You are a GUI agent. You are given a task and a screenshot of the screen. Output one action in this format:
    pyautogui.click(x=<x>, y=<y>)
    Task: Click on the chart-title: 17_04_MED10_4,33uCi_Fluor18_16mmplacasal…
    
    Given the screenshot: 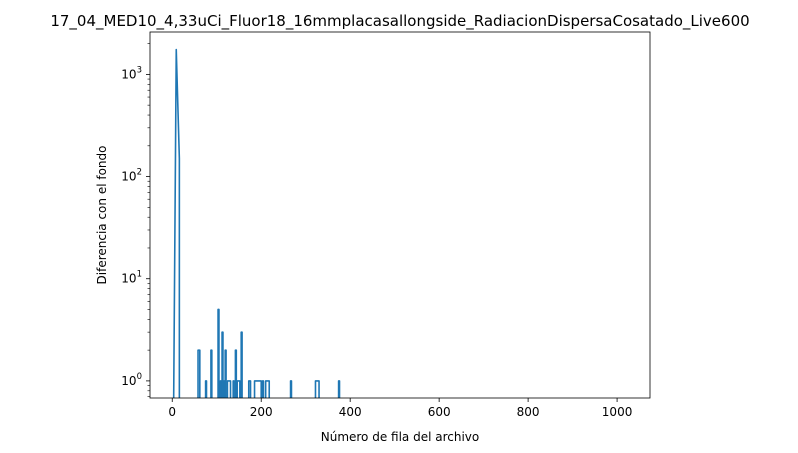 What is the action you would take?
    pyautogui.click(x=399, y=21)
    